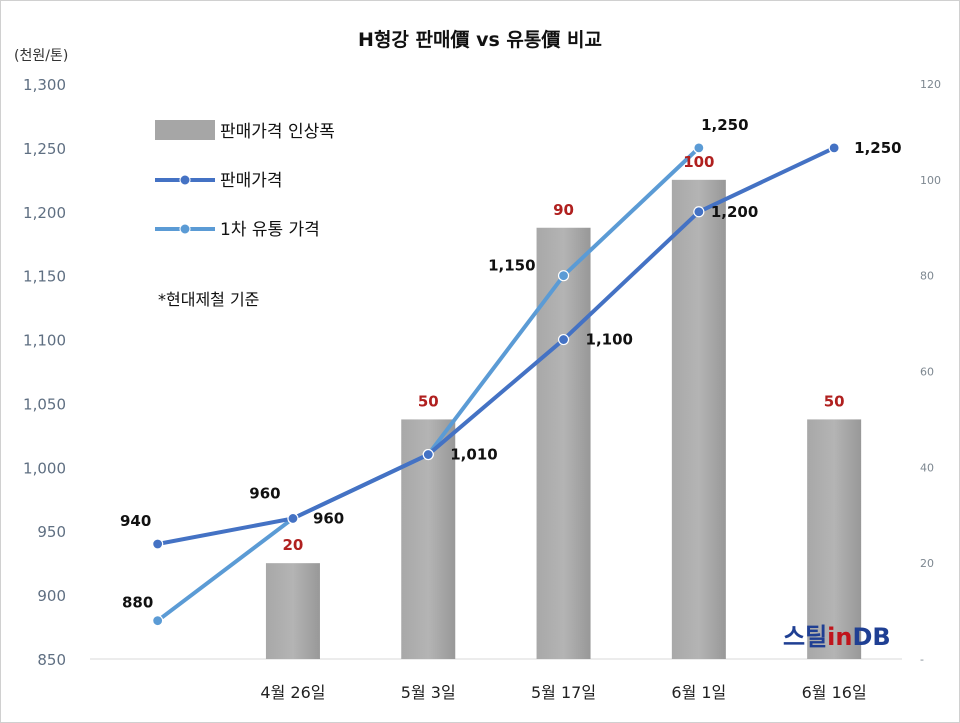 The image size is (960, 723). What do you see at coordinates (137, 603) in the screenshot?
I see `dist-price-label: 880` at bounding box center [137, 603].